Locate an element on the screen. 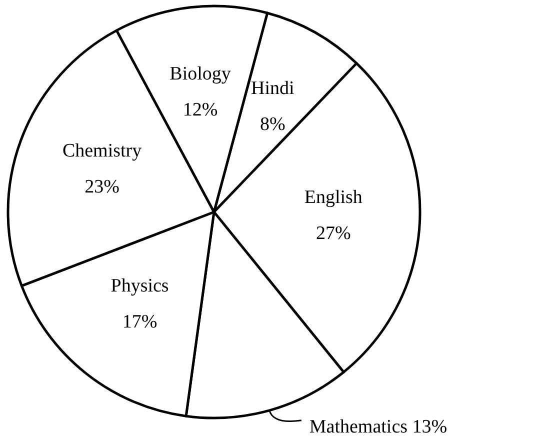 The height and width of the screenshot is (444, 552). slice-label: Physics is located at coordinates (139, 286).